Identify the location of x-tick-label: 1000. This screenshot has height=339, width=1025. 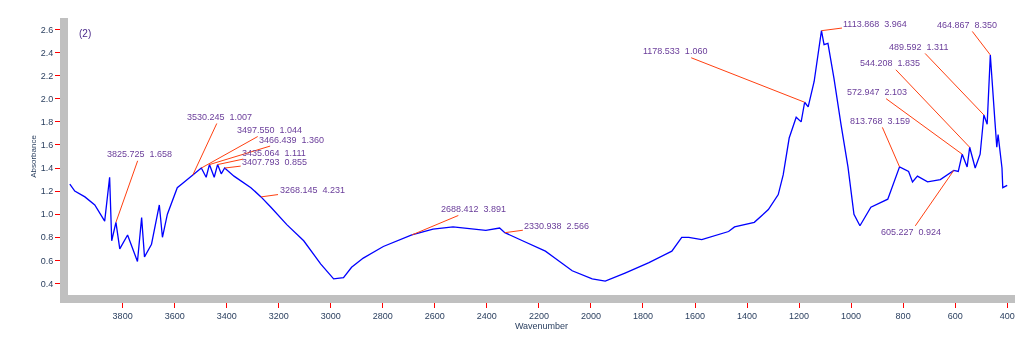
(851, 315).